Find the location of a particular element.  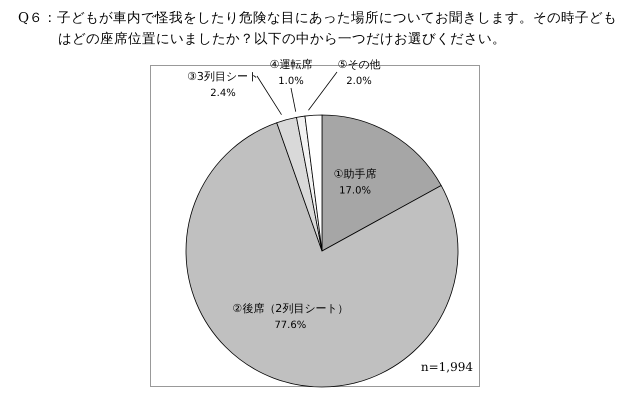

data-label: 77.6% is located at coordinates (290, 325).